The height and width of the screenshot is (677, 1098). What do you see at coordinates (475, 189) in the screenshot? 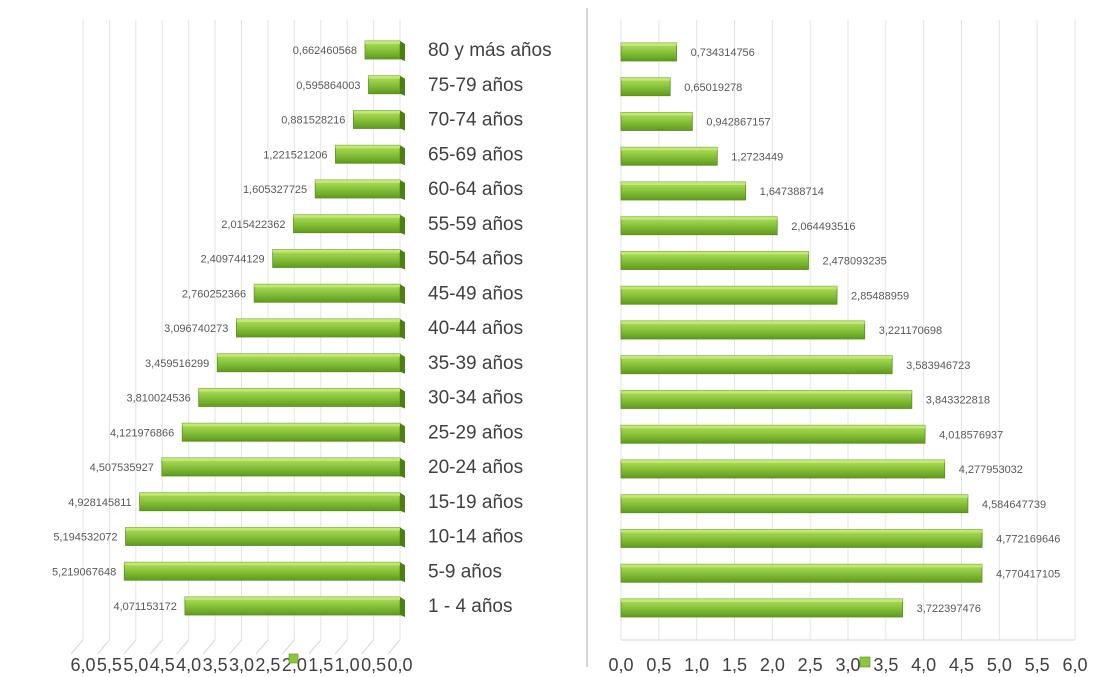
I see `age-group-label: 60-64 años` at bounding box center [475, 189].